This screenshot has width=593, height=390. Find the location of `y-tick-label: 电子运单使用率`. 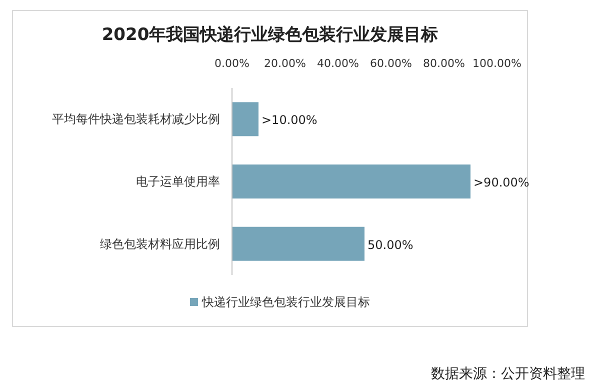

y-tick-label: 电子运单使用率 is located at coordinates (178, 181).